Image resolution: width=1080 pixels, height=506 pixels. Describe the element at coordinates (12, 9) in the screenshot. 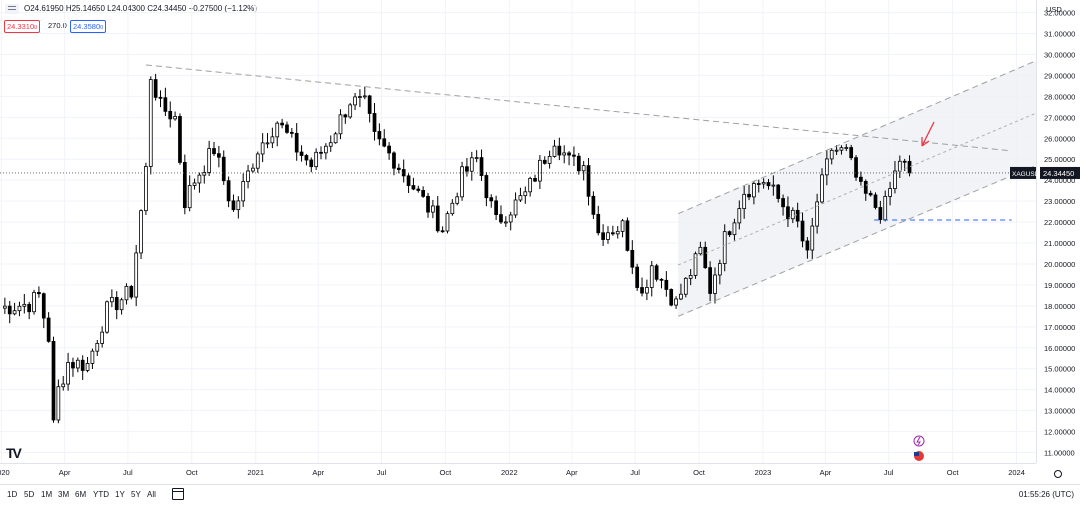

I see `menu-icon` at that location.